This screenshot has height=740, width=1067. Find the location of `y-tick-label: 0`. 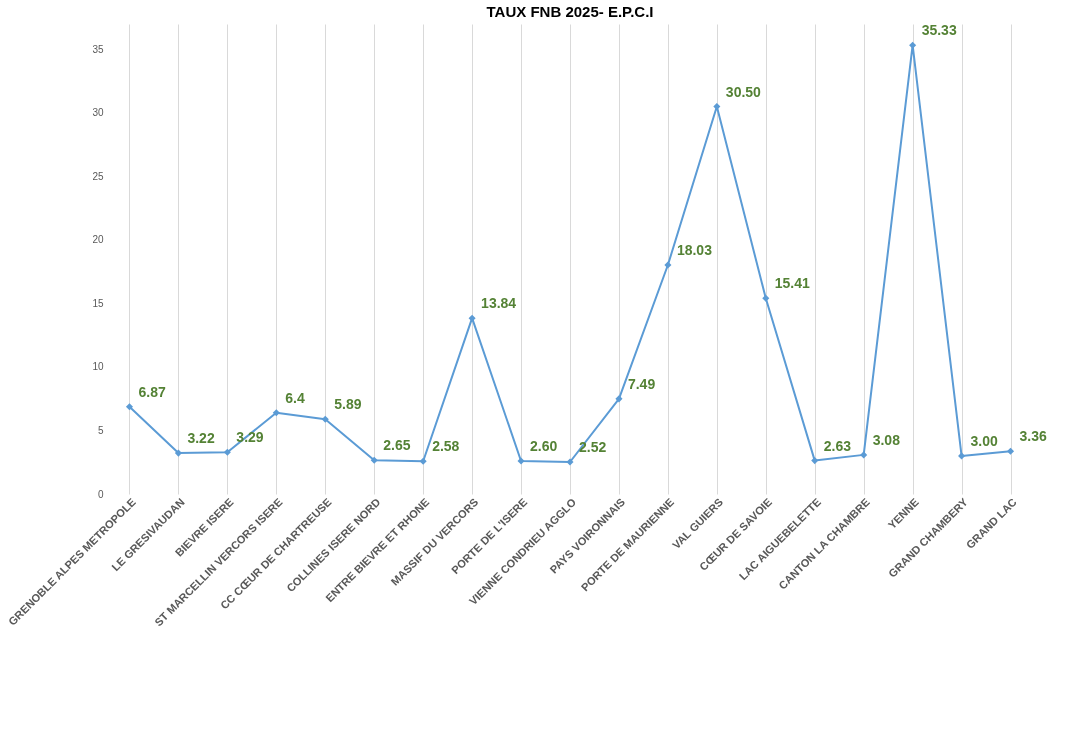

y-tick-label: 0 is located at coordinates (100, 494).